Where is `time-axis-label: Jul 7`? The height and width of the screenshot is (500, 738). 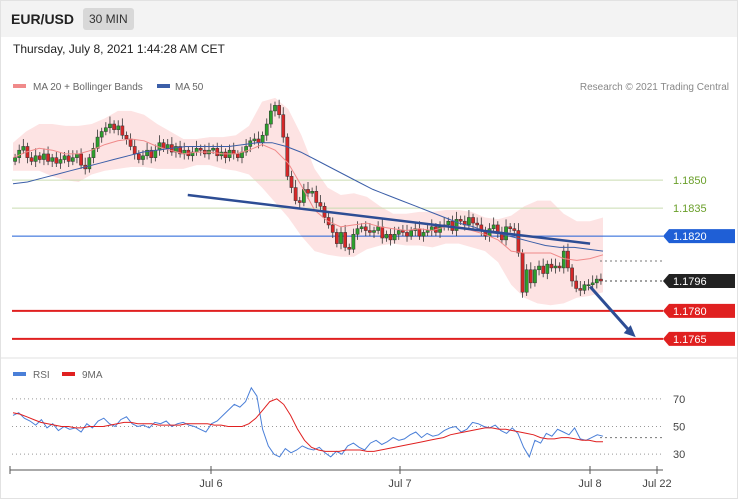
time-axis-label: Jul 7 is located at coordinates (399, 484).